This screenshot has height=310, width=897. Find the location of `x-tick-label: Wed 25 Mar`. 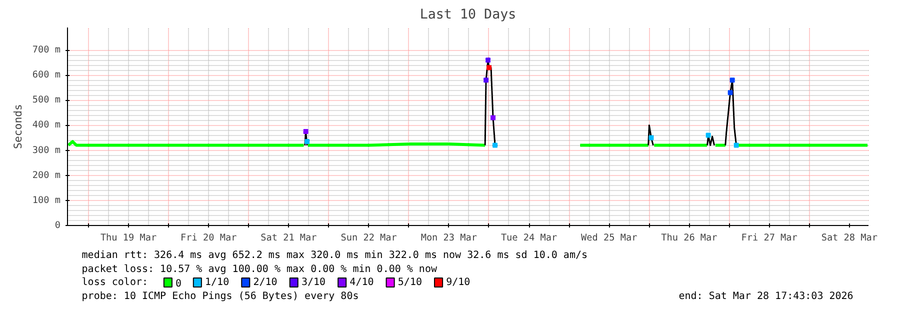

x-tick-label: Wed 25 Mar is located at coordinates (609, 238).